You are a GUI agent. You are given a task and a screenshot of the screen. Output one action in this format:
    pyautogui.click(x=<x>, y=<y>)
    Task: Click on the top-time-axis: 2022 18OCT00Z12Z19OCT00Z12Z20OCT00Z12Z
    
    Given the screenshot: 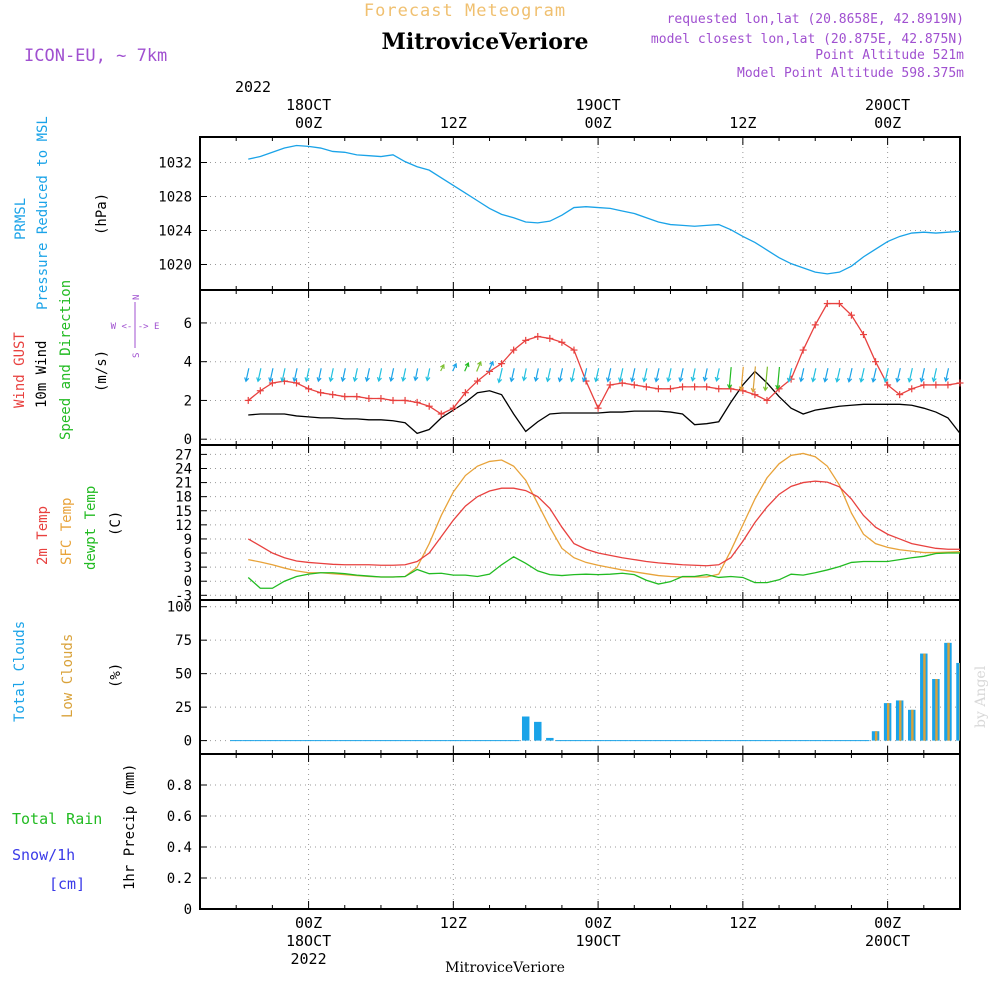 What is the action you would take?
    pyautogui.click(x=572, y=105)
    